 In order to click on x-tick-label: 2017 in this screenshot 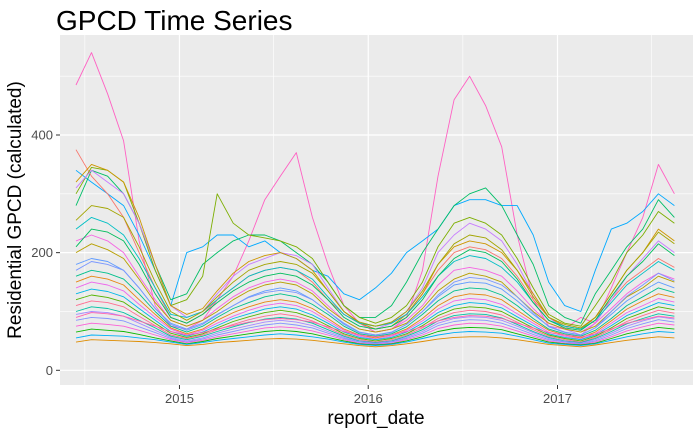, I will do `click(557, 398)`.